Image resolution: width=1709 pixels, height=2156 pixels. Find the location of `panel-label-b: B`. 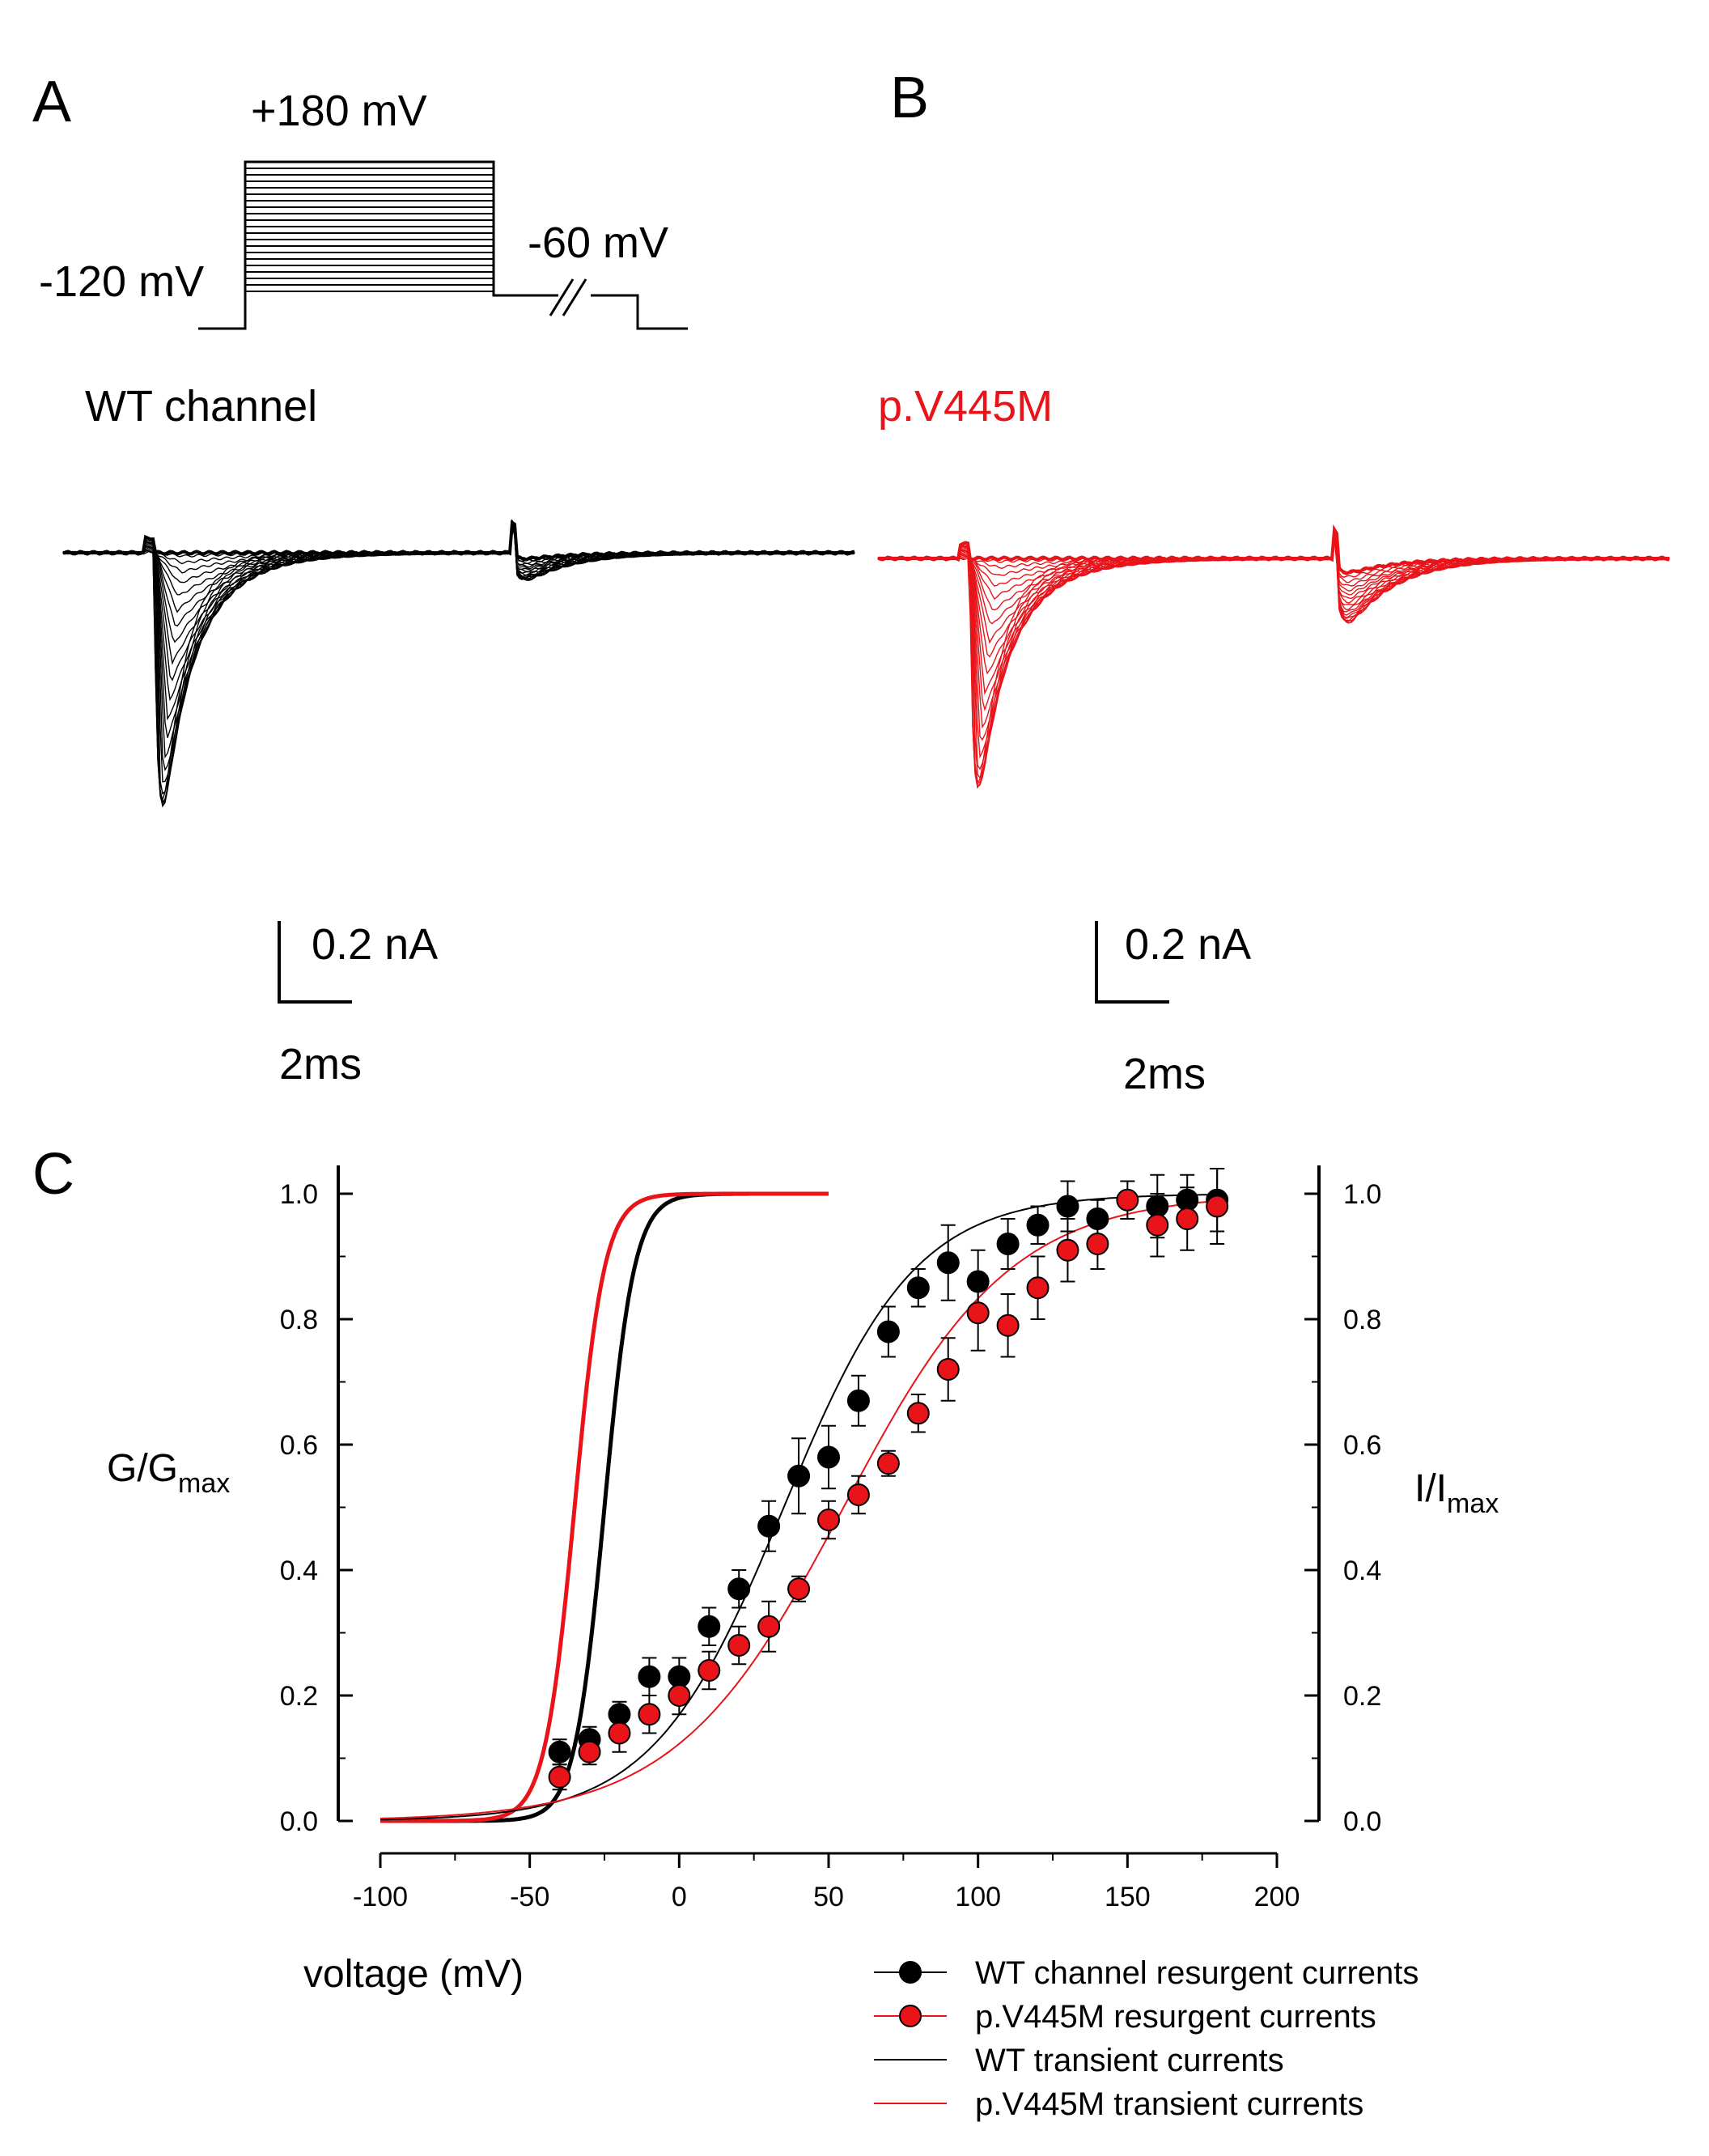

panel-label-b: B is located at coordinates (909, 98).